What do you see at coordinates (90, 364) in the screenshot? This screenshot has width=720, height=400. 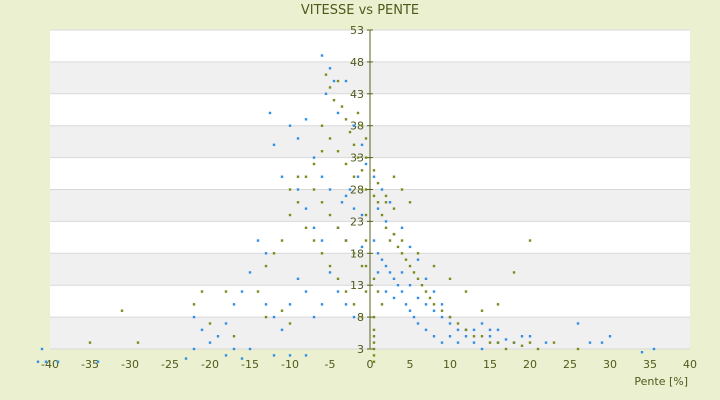 I see `x-tick-label: -35` at bounding box center [90, 364].